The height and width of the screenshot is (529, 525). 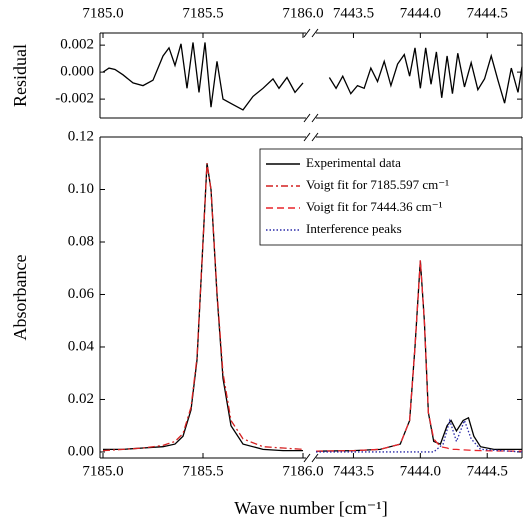 What do you see at coordinates (81, 451) in the screenshot?
I see `y-tick-label: 0.00` at bounding box center [81, 451].